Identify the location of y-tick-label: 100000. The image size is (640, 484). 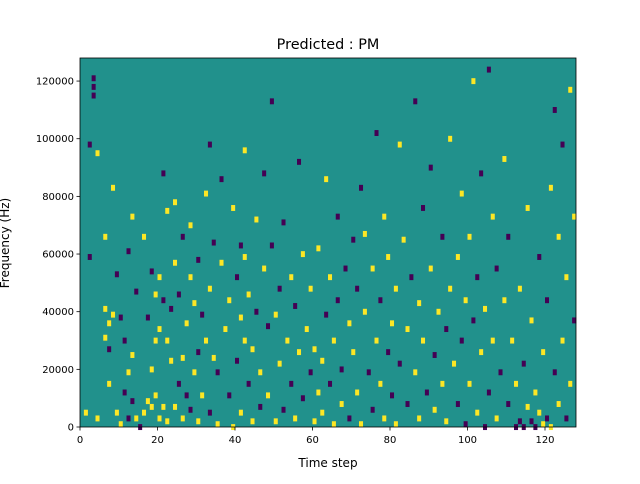
(55, 139).